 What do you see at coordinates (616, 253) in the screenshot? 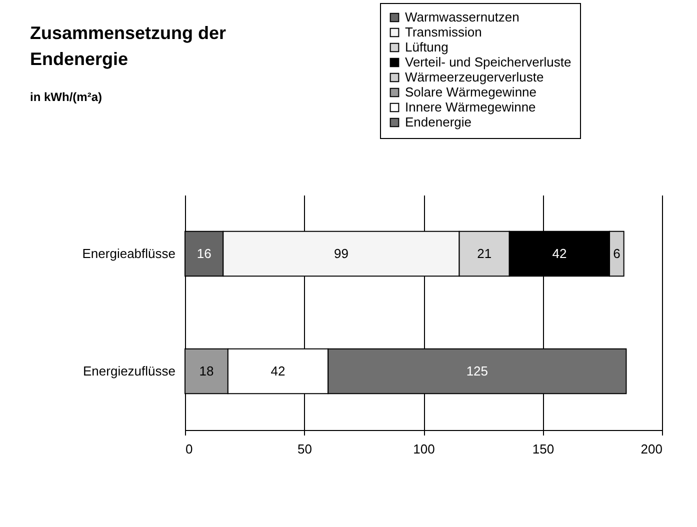
I see `data-label: 6` at bounding box center [616, 253].